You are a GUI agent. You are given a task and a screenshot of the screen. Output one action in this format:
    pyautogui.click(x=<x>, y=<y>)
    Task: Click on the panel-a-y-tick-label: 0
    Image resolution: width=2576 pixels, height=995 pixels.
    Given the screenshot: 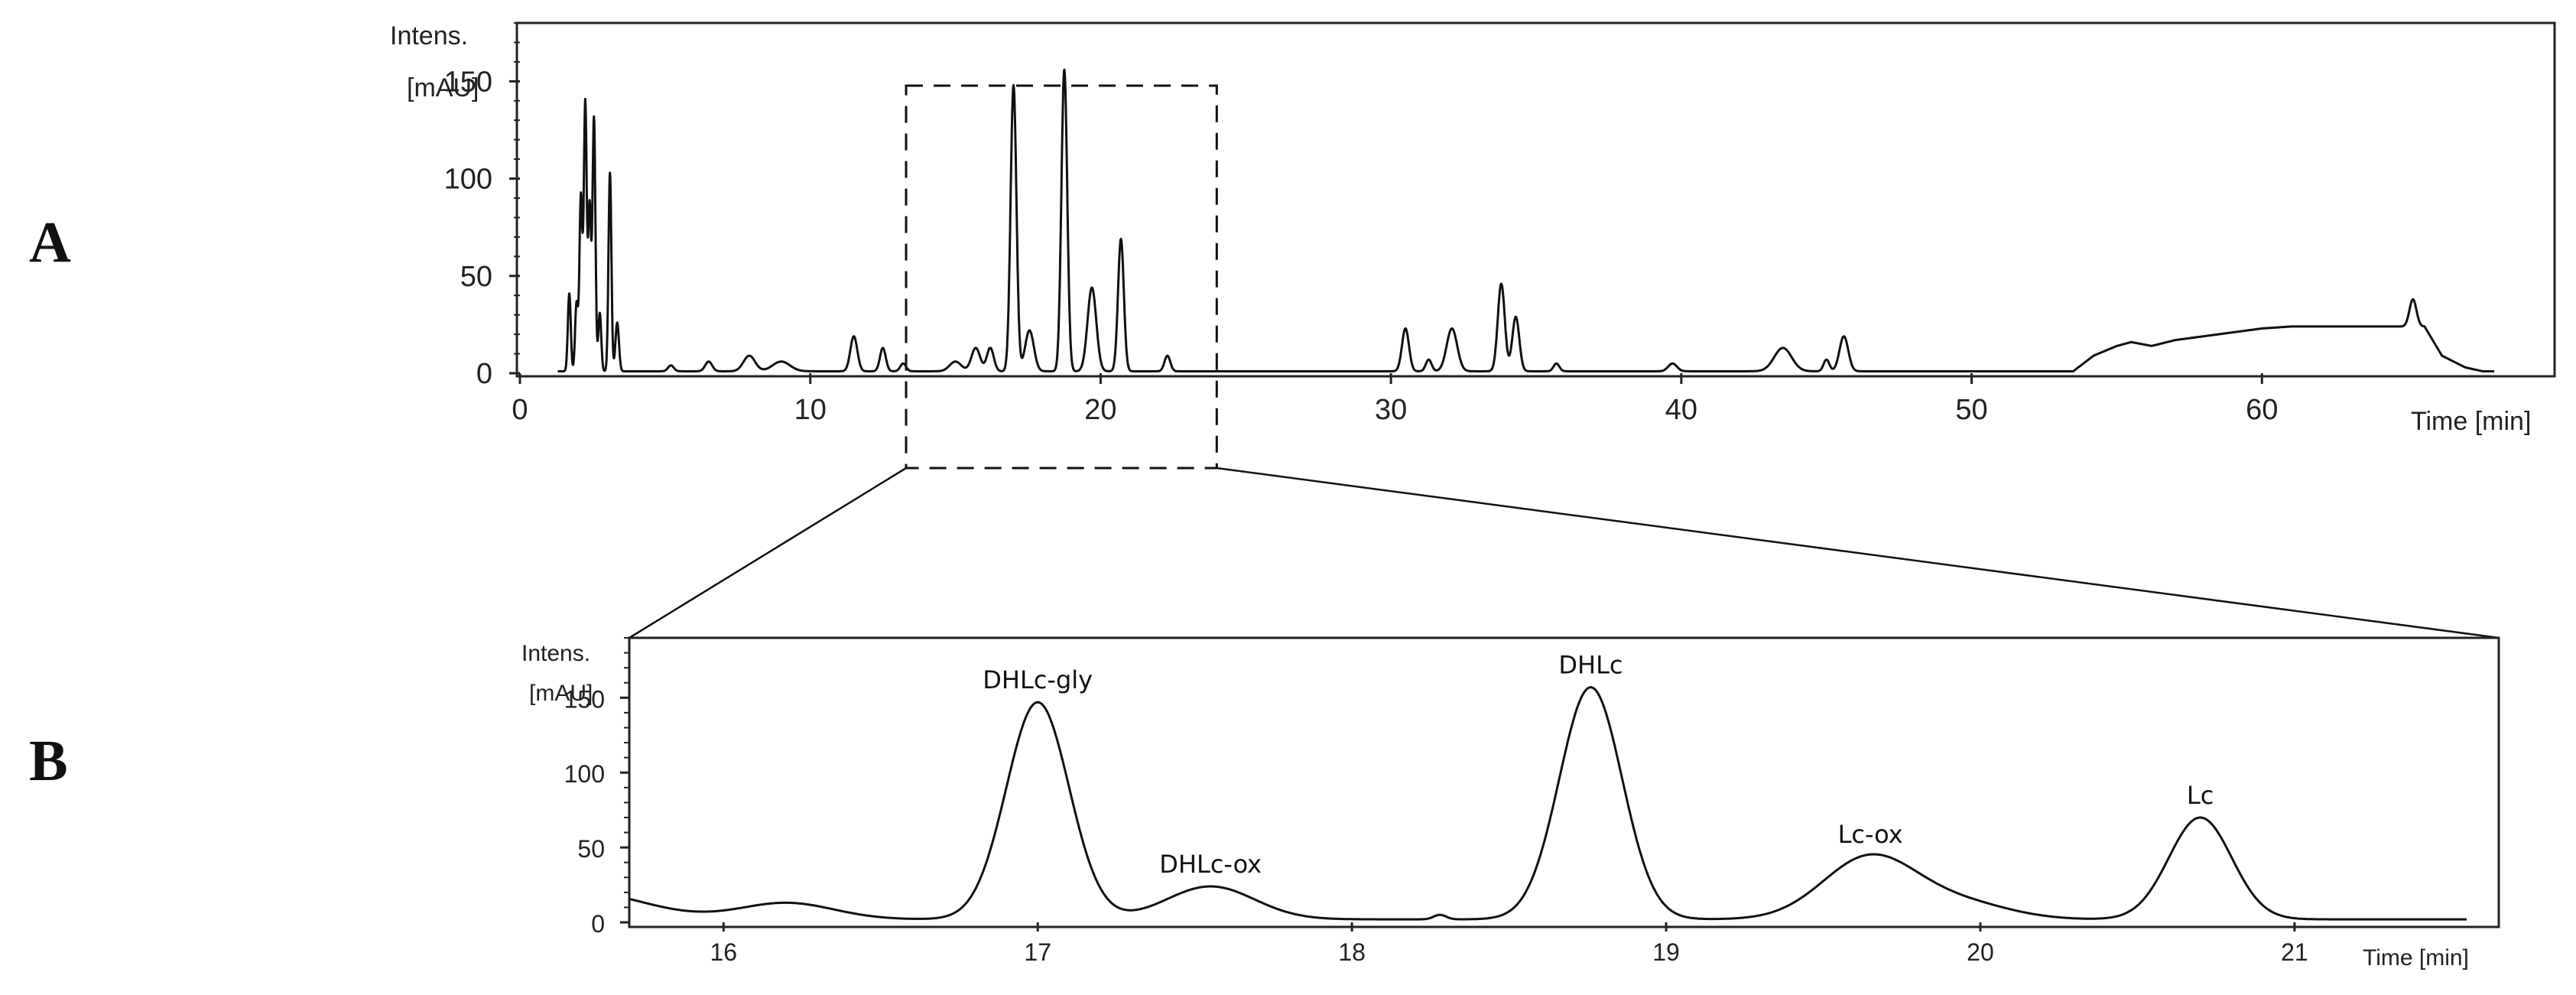 What is the action you would take?
    pyautogui.click(x=484, y=374)
    